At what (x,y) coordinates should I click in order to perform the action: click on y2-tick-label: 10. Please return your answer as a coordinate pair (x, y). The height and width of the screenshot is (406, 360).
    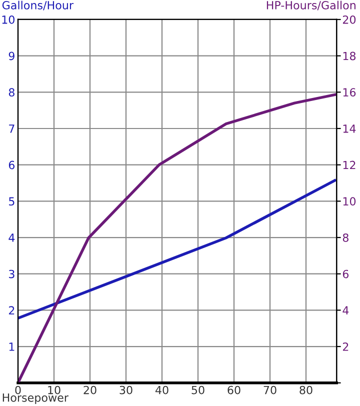
    Looking at the image, I should click on (349, 201).